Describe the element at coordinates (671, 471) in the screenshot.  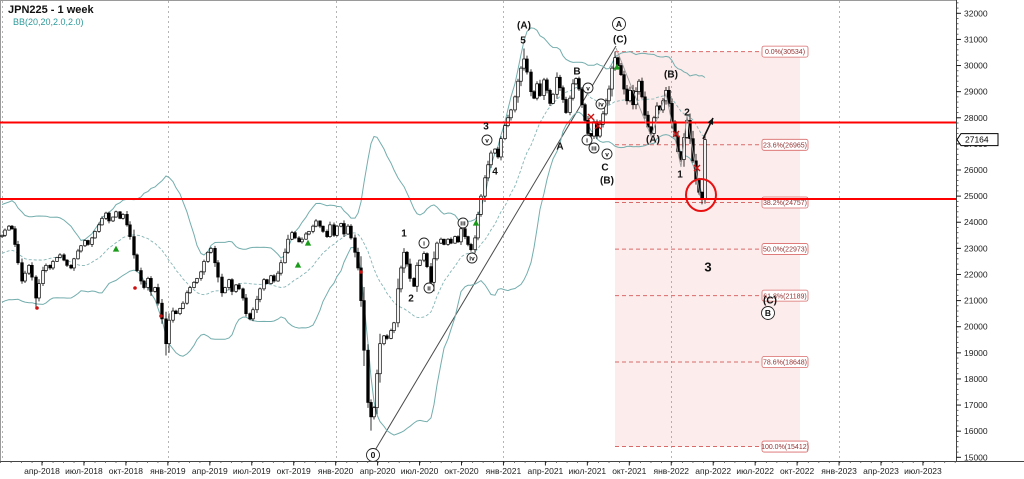
I see `time-axis-label: янв-2022` at that location.